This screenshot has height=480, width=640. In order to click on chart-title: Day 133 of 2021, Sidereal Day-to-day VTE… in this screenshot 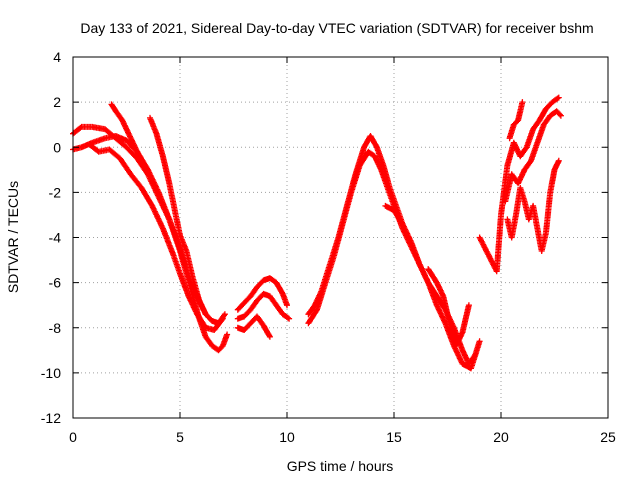, I will do `click(336, 28)`.